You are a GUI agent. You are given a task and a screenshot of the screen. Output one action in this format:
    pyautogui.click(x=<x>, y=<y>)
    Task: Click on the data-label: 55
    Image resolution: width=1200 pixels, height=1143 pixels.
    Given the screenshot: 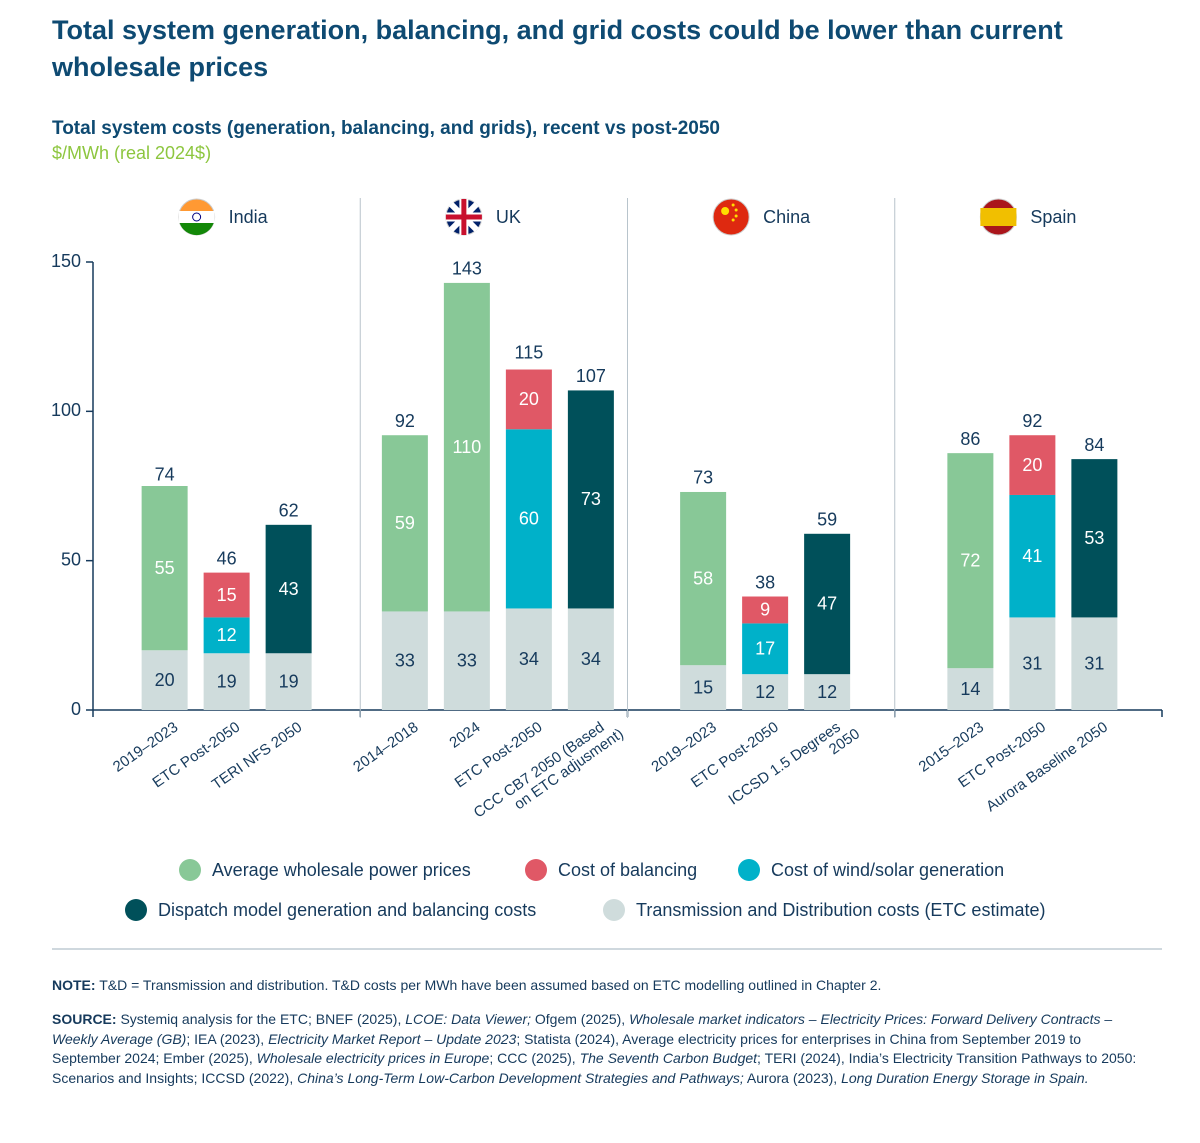 What is the action you would take?
    pyautogui.click(x=165, y=568)
    